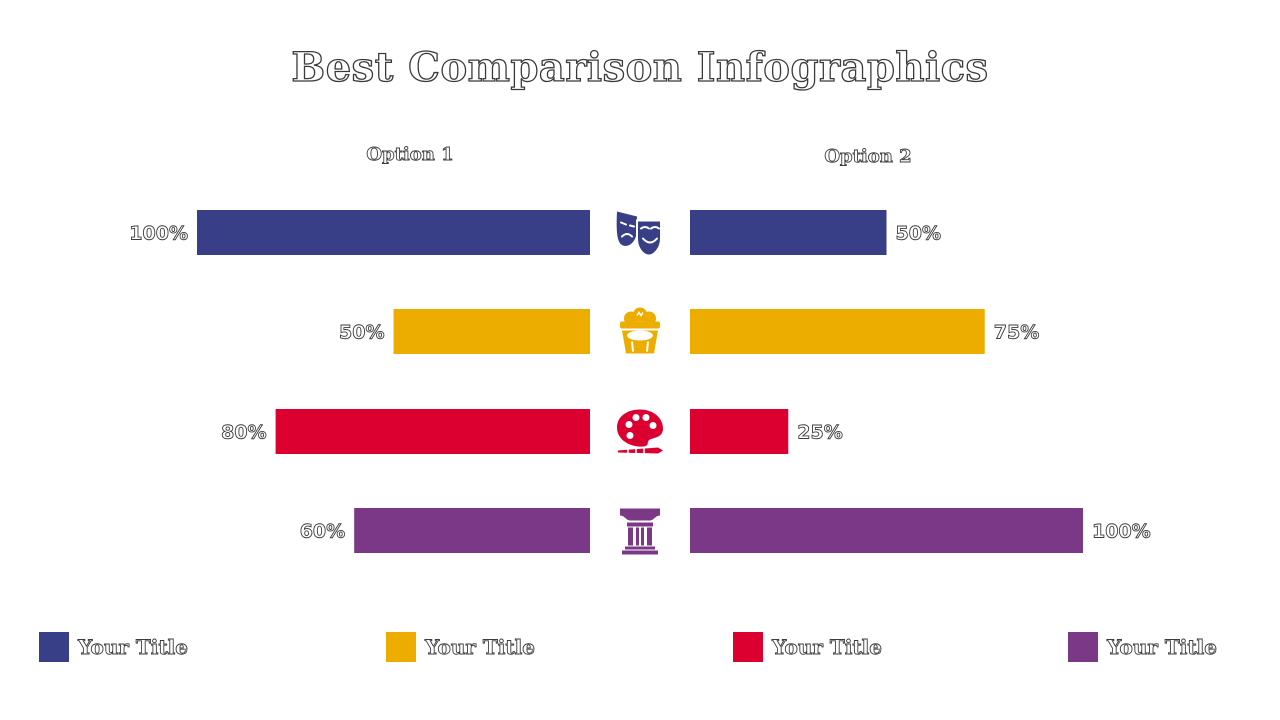 The image size is (1280, 720). What do you see at coordinates (640, 531) in the screenshot?
I see `column-pillar-icon` at bounding box center [640, 531].